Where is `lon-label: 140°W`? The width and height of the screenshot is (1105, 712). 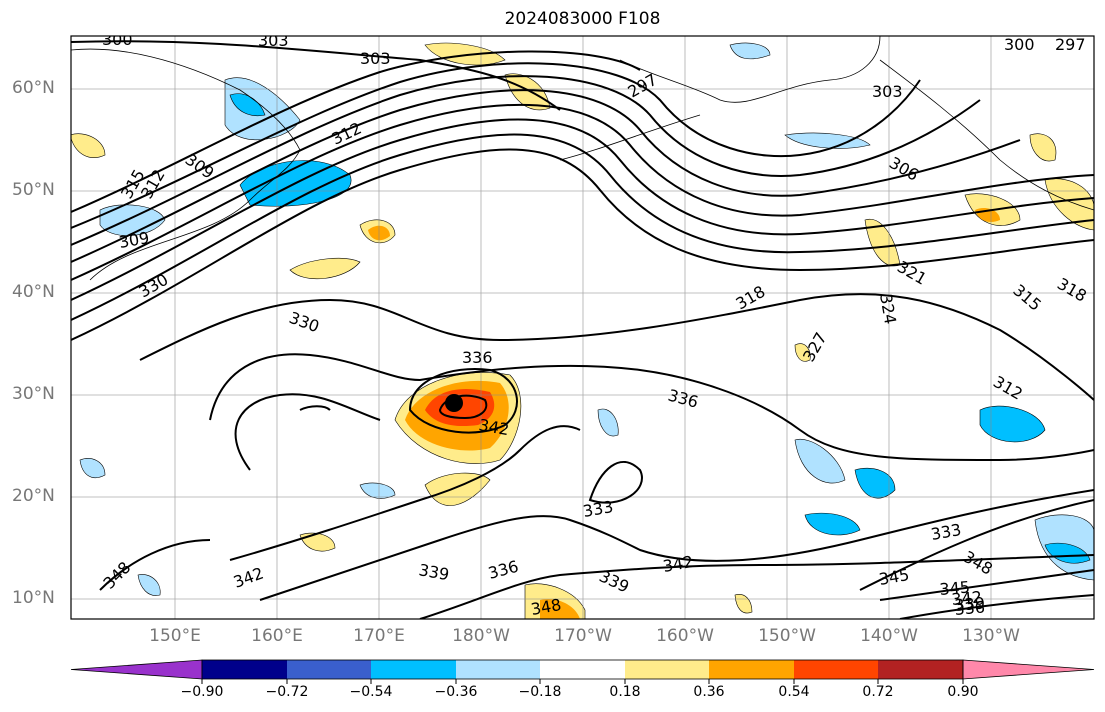 lon-label: 140°W is located at coordinates (889, 636).